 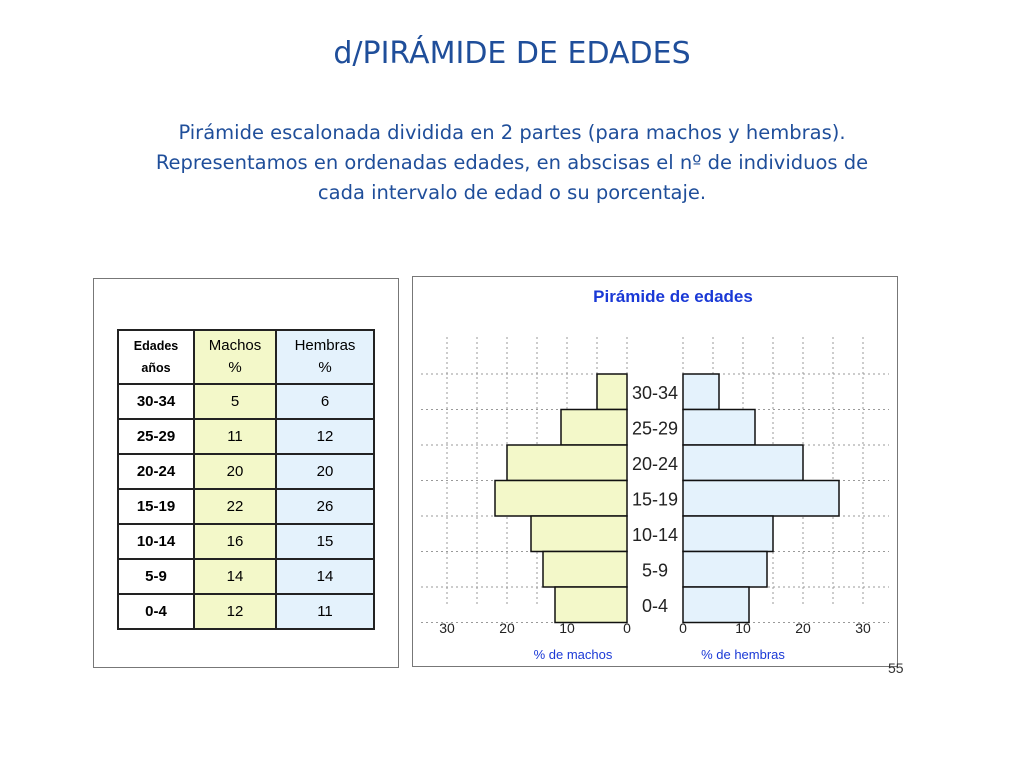 What do you see at coordinates (235, 357) in the screenshot?
I see `header-machos: Machos %` at bounding box center [235, 357].